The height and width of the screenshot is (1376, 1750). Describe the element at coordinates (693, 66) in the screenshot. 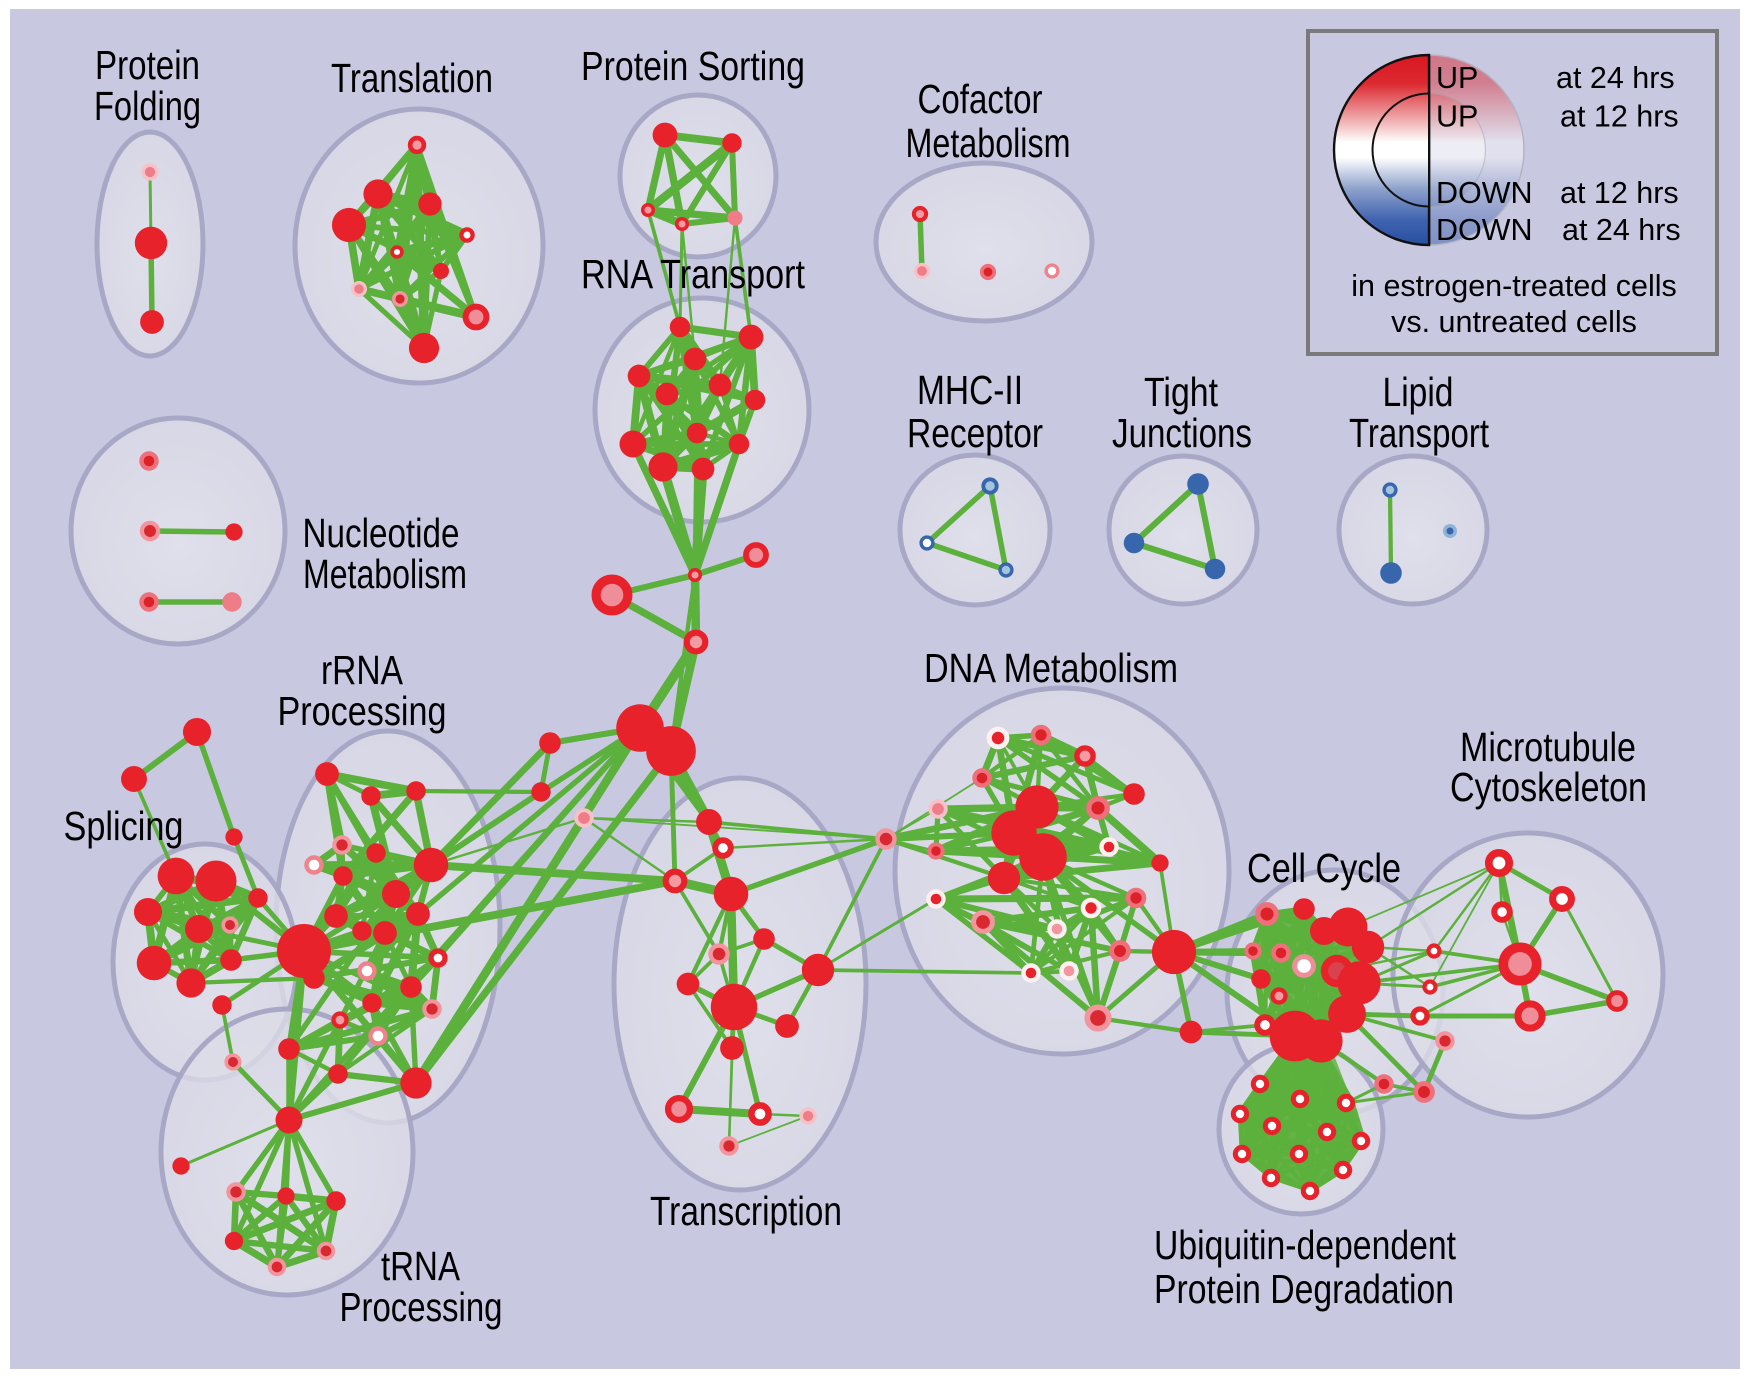

I see `svg-text: Protein Sorting` at that location.